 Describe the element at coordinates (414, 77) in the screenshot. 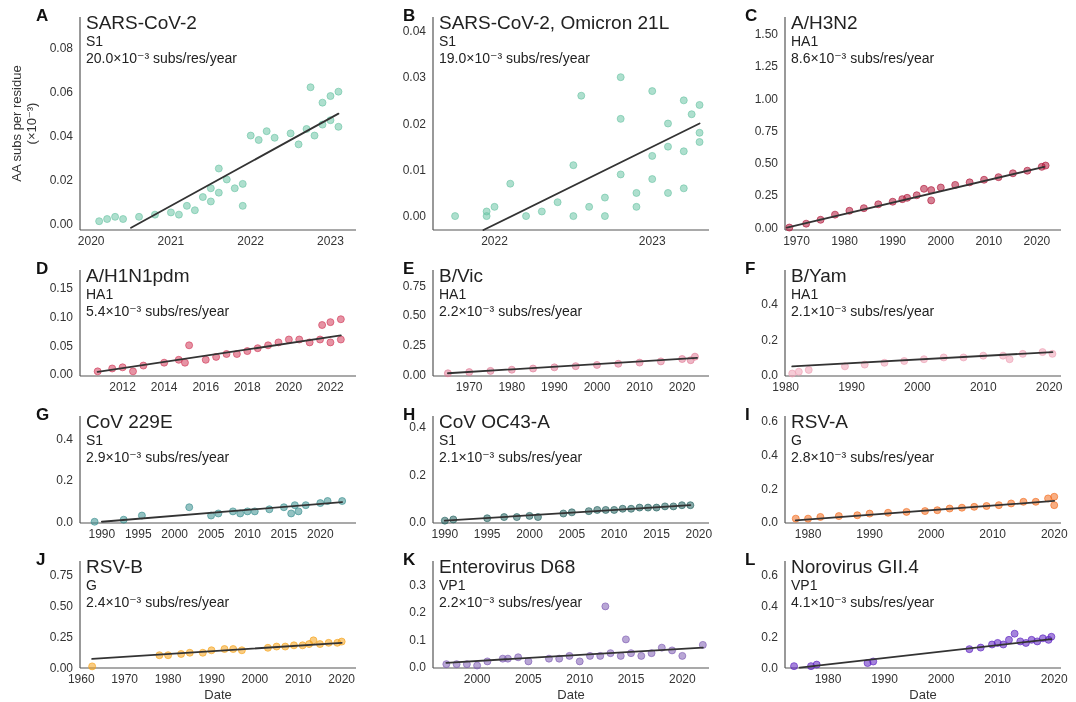

I see `y-tick-label: 0.03` at that location.